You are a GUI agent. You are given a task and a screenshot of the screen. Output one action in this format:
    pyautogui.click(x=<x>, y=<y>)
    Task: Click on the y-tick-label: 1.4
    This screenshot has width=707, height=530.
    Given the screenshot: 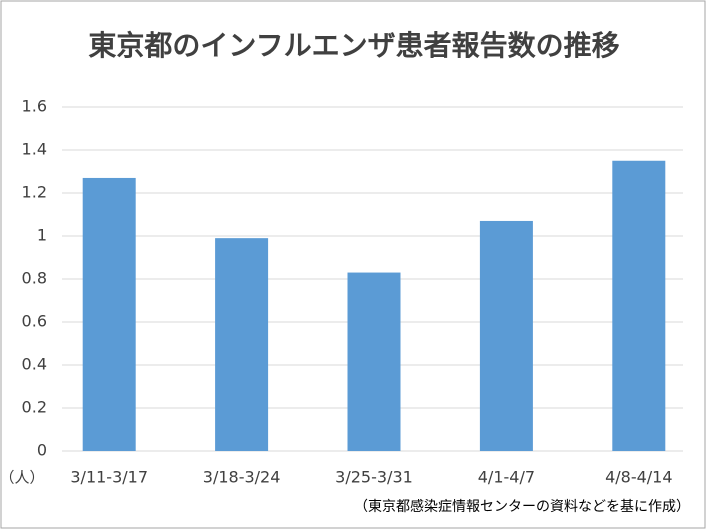 What is the action you would take?
    pyautogui.click(x=34, y=149)
    